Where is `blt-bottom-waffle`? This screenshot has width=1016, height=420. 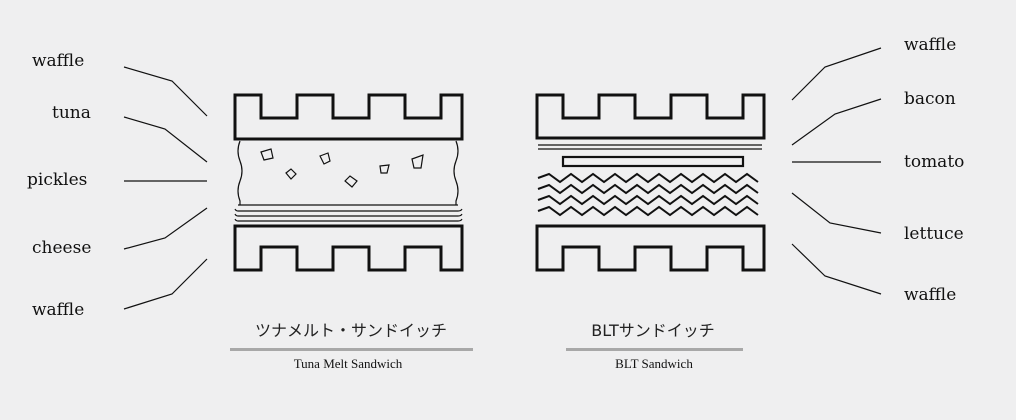
blt-bottom-waffle is located at coordinates (650, 248).